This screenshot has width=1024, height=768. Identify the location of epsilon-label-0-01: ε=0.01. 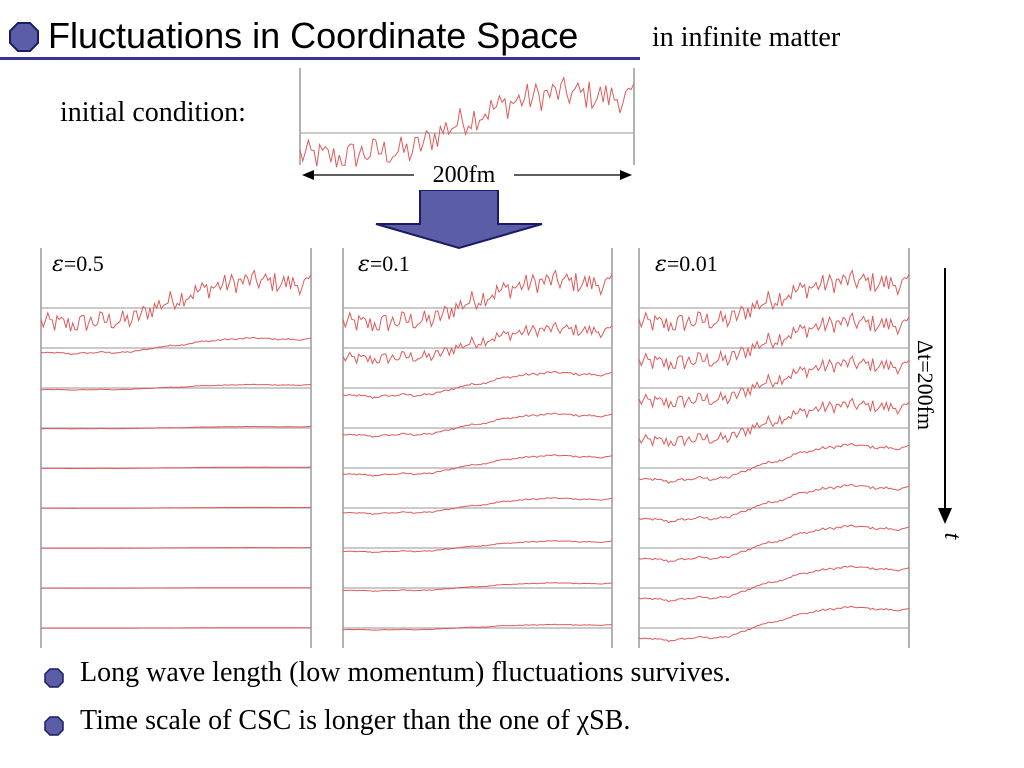
(686, 264).